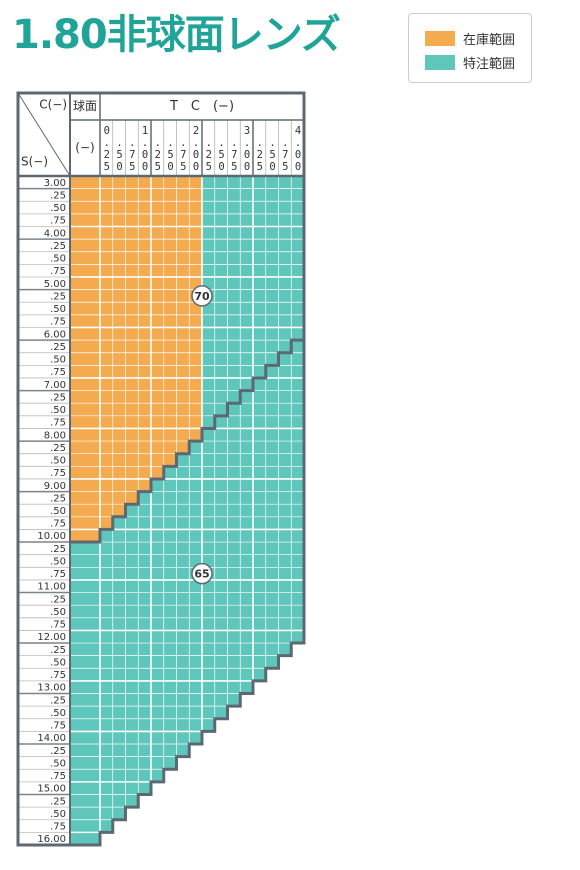  Describe the element at coordinates (51, 839) in the screenshot. I see `row-label: 16.00` at that location.